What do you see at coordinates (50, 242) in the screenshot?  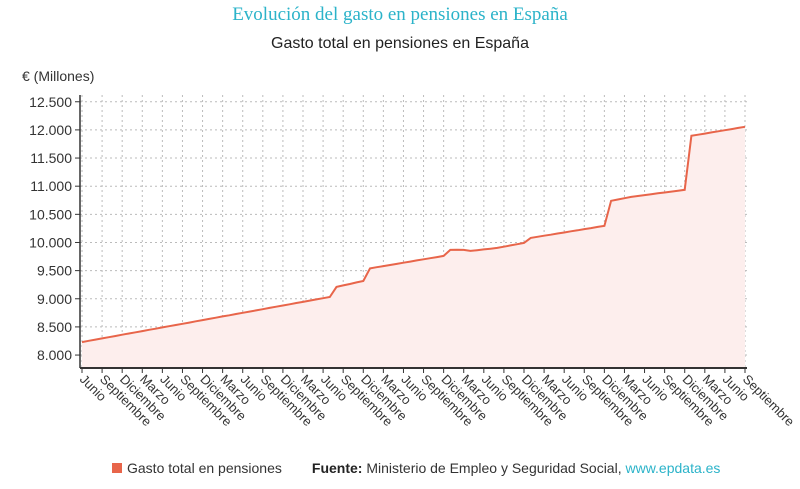 I see `y-tick-label: 10.000` at bounding box center [50, 242].